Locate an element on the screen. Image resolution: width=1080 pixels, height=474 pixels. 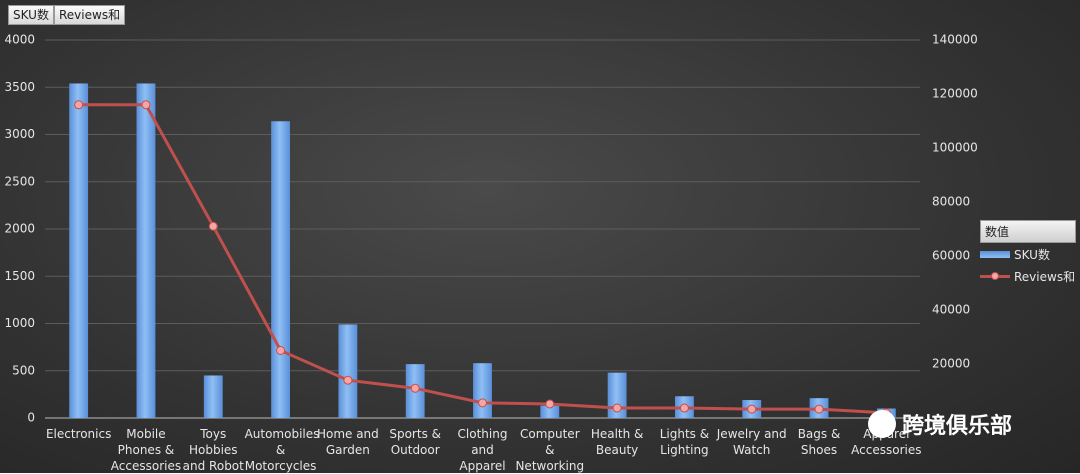
x-tick-label: Computer & Networking is located at coordinates (550, 450).